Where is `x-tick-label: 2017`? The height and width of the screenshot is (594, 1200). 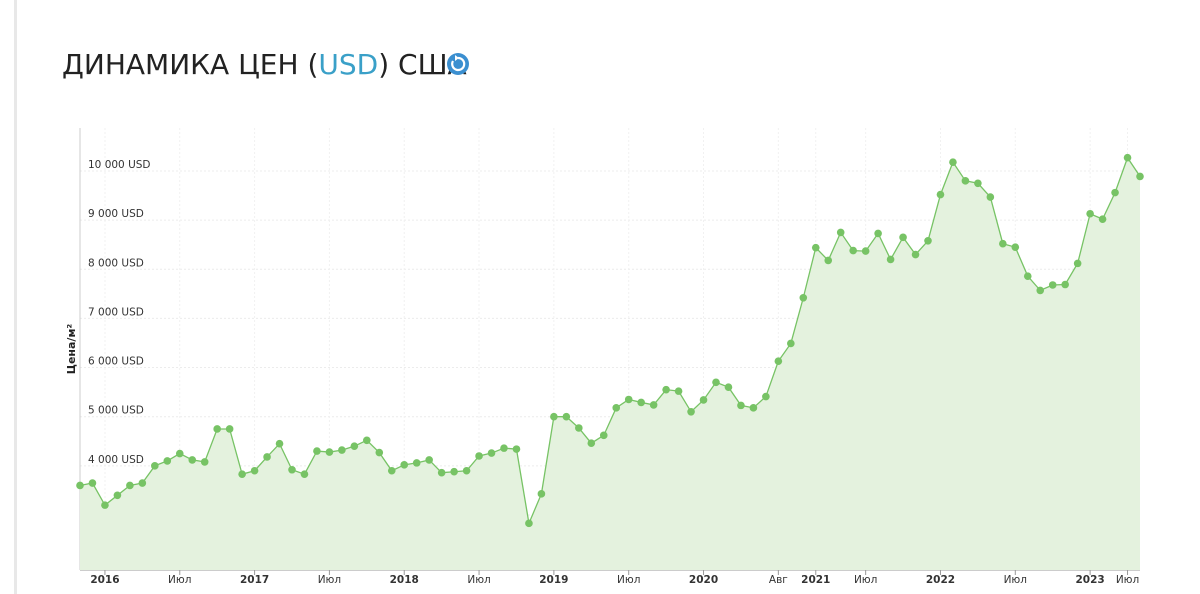
x-tick-label: 2017 is located at coordinates (254, 580).